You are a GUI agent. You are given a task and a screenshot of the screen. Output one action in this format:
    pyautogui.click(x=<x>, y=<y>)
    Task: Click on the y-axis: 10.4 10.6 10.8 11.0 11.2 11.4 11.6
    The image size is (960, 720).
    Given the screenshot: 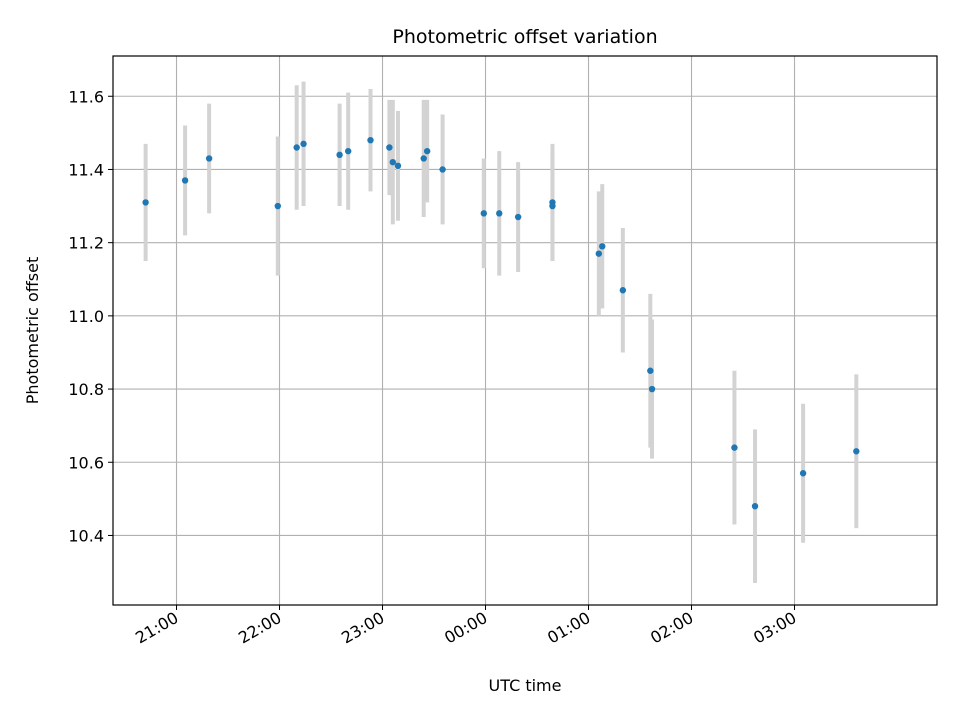 What is the action you would take?
    pyautogui.click(x=90, y=316)
    